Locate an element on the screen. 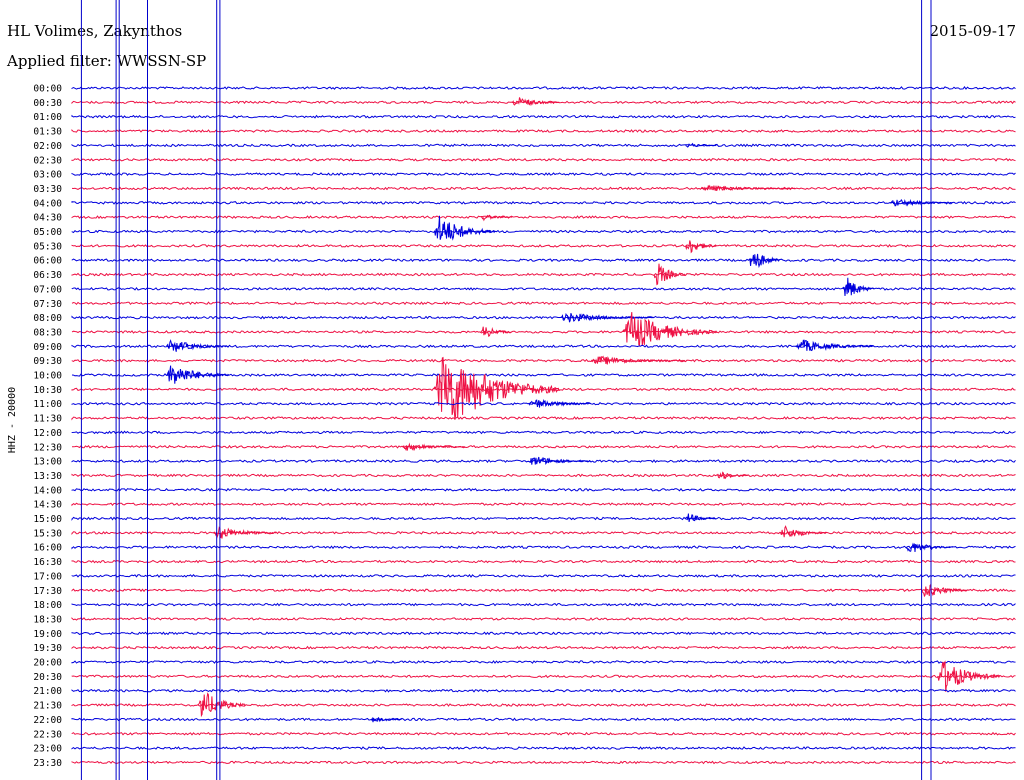 The height and width of the screenshot is (780, 1024). row-time-label: 18:00 is located at coordinates (47, 605).